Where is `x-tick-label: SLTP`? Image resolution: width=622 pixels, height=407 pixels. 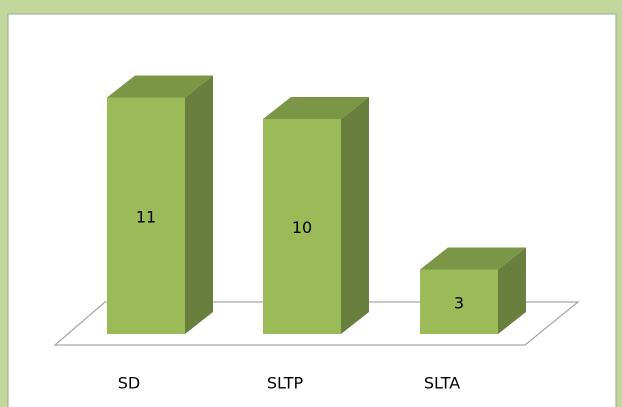
x-tick-label: SLTP is located at coordinates (285, 383).